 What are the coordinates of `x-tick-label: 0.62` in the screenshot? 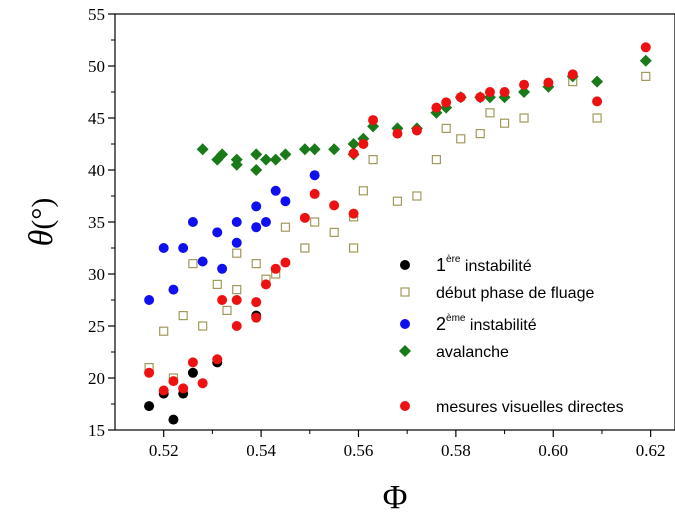 It's located at (651, 450).